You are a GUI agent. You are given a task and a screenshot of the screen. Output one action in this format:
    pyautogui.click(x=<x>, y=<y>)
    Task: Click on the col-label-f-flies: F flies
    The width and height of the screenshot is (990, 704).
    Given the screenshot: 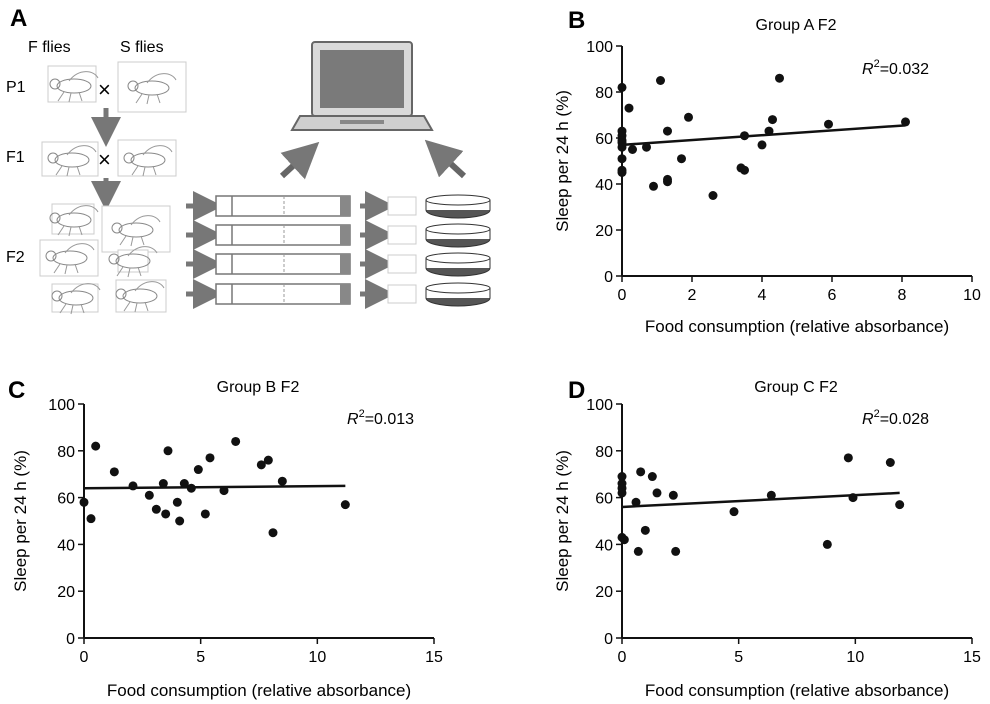 What is the action you would take?
    pyautogui.click(x=49, y=47)
    